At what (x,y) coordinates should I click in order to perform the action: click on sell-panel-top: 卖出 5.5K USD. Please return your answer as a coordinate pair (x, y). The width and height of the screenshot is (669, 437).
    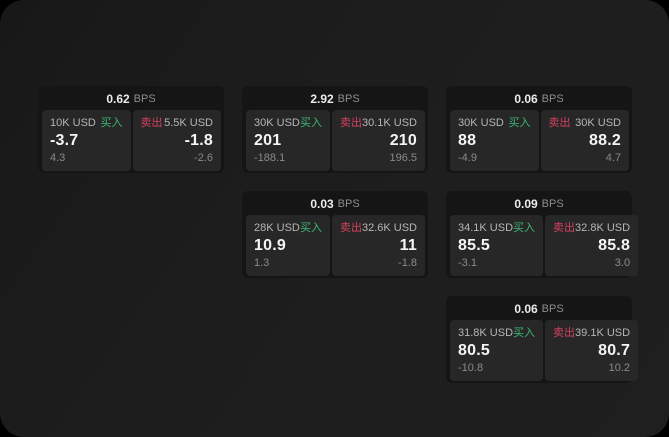
    Looking at the image, I should click on (177, 123).